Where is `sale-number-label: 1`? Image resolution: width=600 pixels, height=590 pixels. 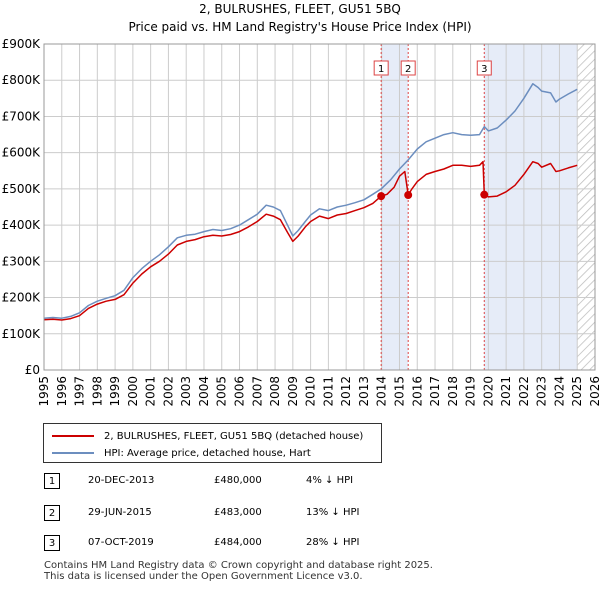 sale-number-label: 1 is located at coordinates (381, 69).